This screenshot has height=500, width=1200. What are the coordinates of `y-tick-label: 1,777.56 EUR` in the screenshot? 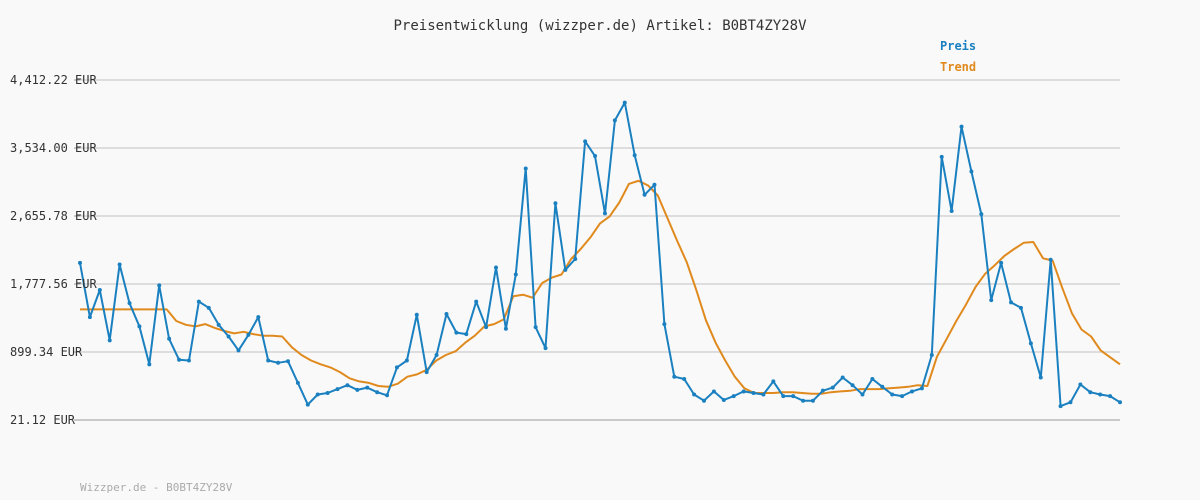 It's located at (53, 284).